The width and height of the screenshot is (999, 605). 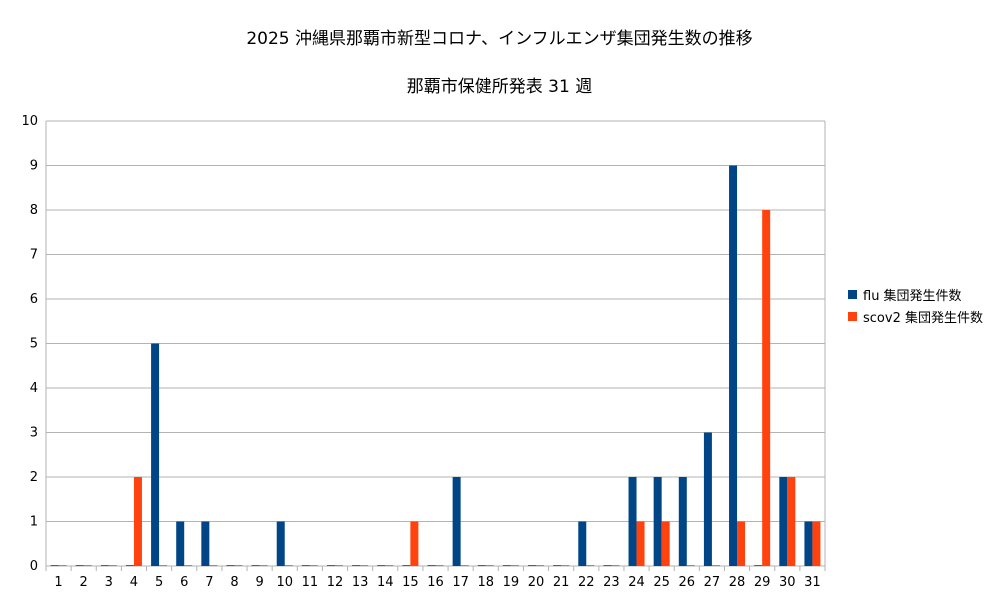 I want to click on x-tick-label: 25, so click(x=661, y=582).